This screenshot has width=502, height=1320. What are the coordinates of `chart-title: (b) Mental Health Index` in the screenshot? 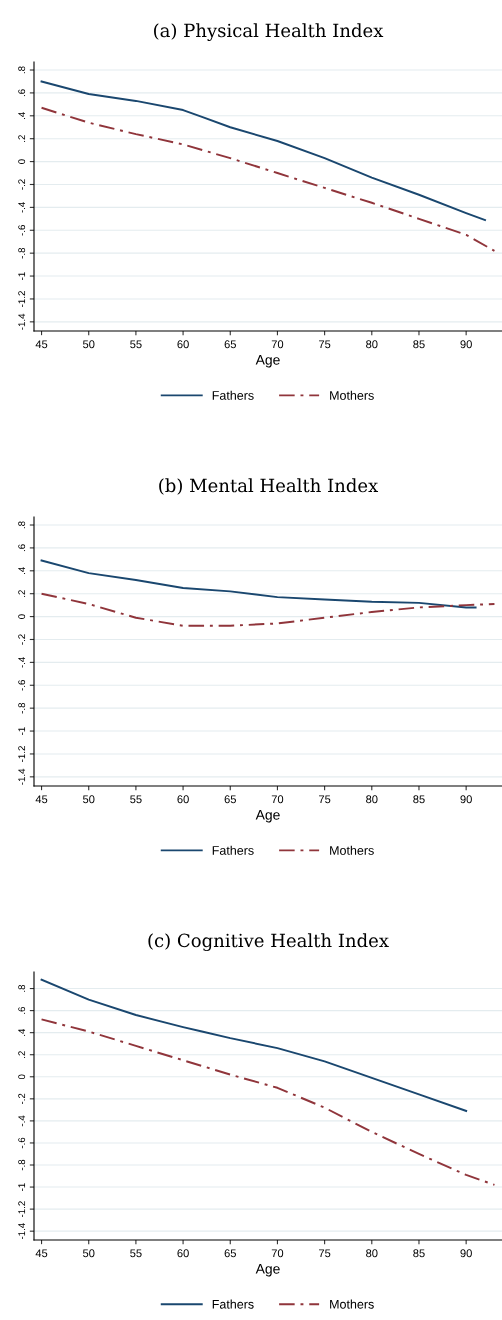 It's located at (269, 486).